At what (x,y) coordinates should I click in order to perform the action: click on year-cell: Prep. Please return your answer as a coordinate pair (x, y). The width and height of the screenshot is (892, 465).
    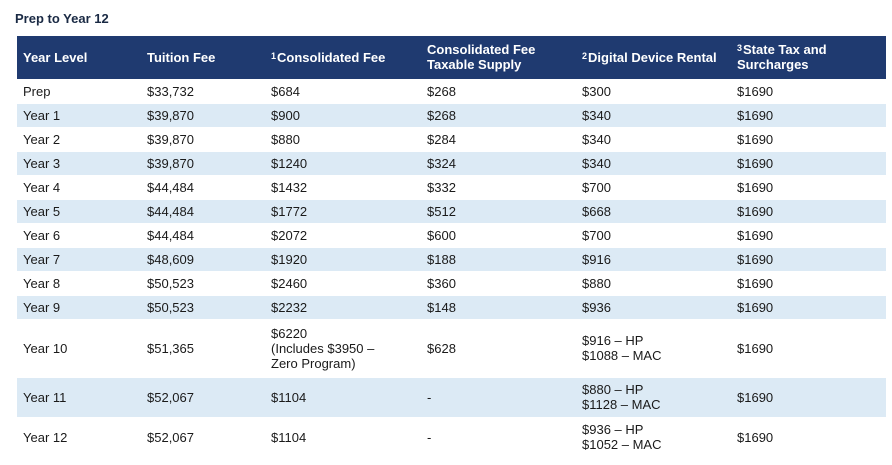
    Looking at the image, I should click on (79, 90).